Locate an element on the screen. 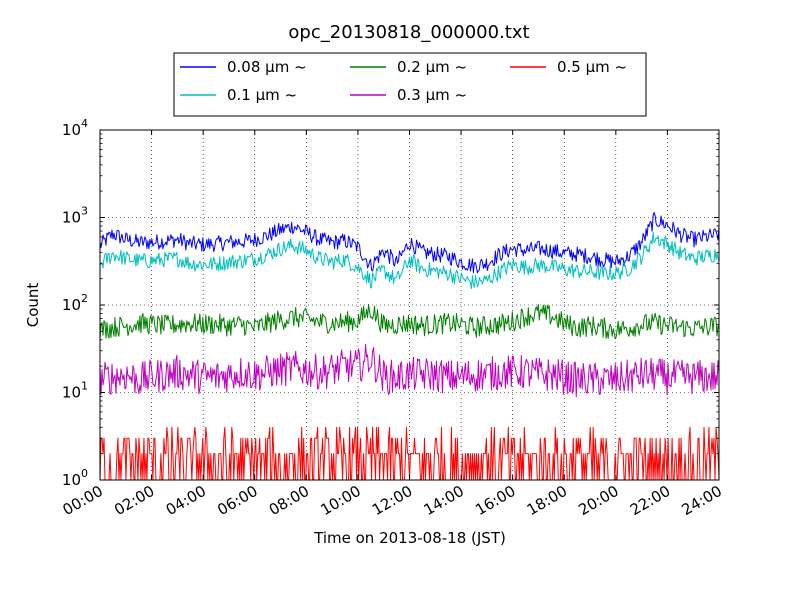 The width and height of the screenshot is (800, 600). legend-item: 0.3 μm ~ is located at coordinates (408, 95).